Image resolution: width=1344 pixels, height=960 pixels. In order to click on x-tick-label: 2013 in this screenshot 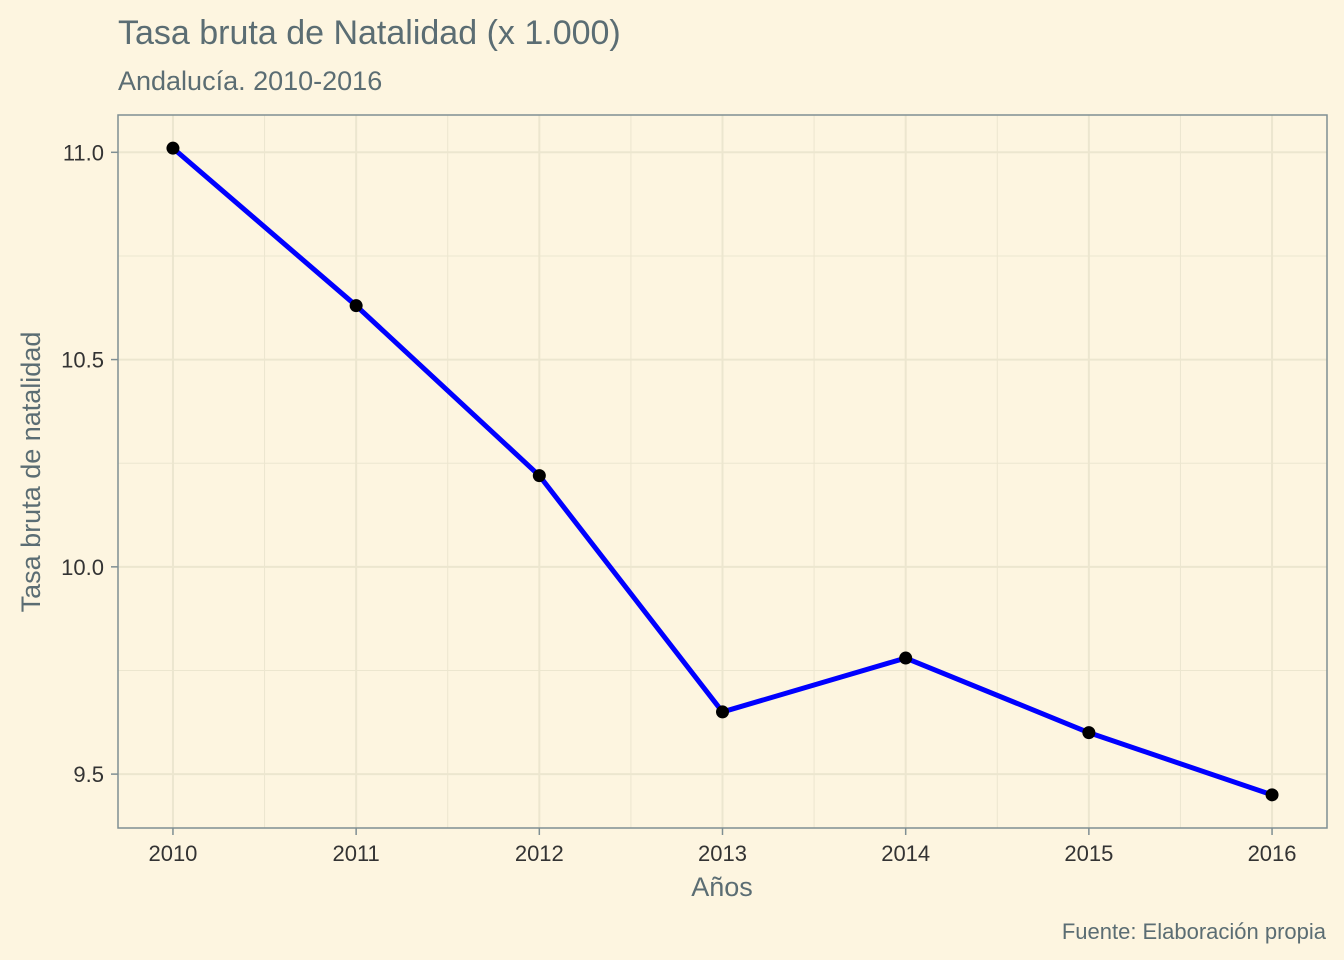, I will do `click(722, 853)`.